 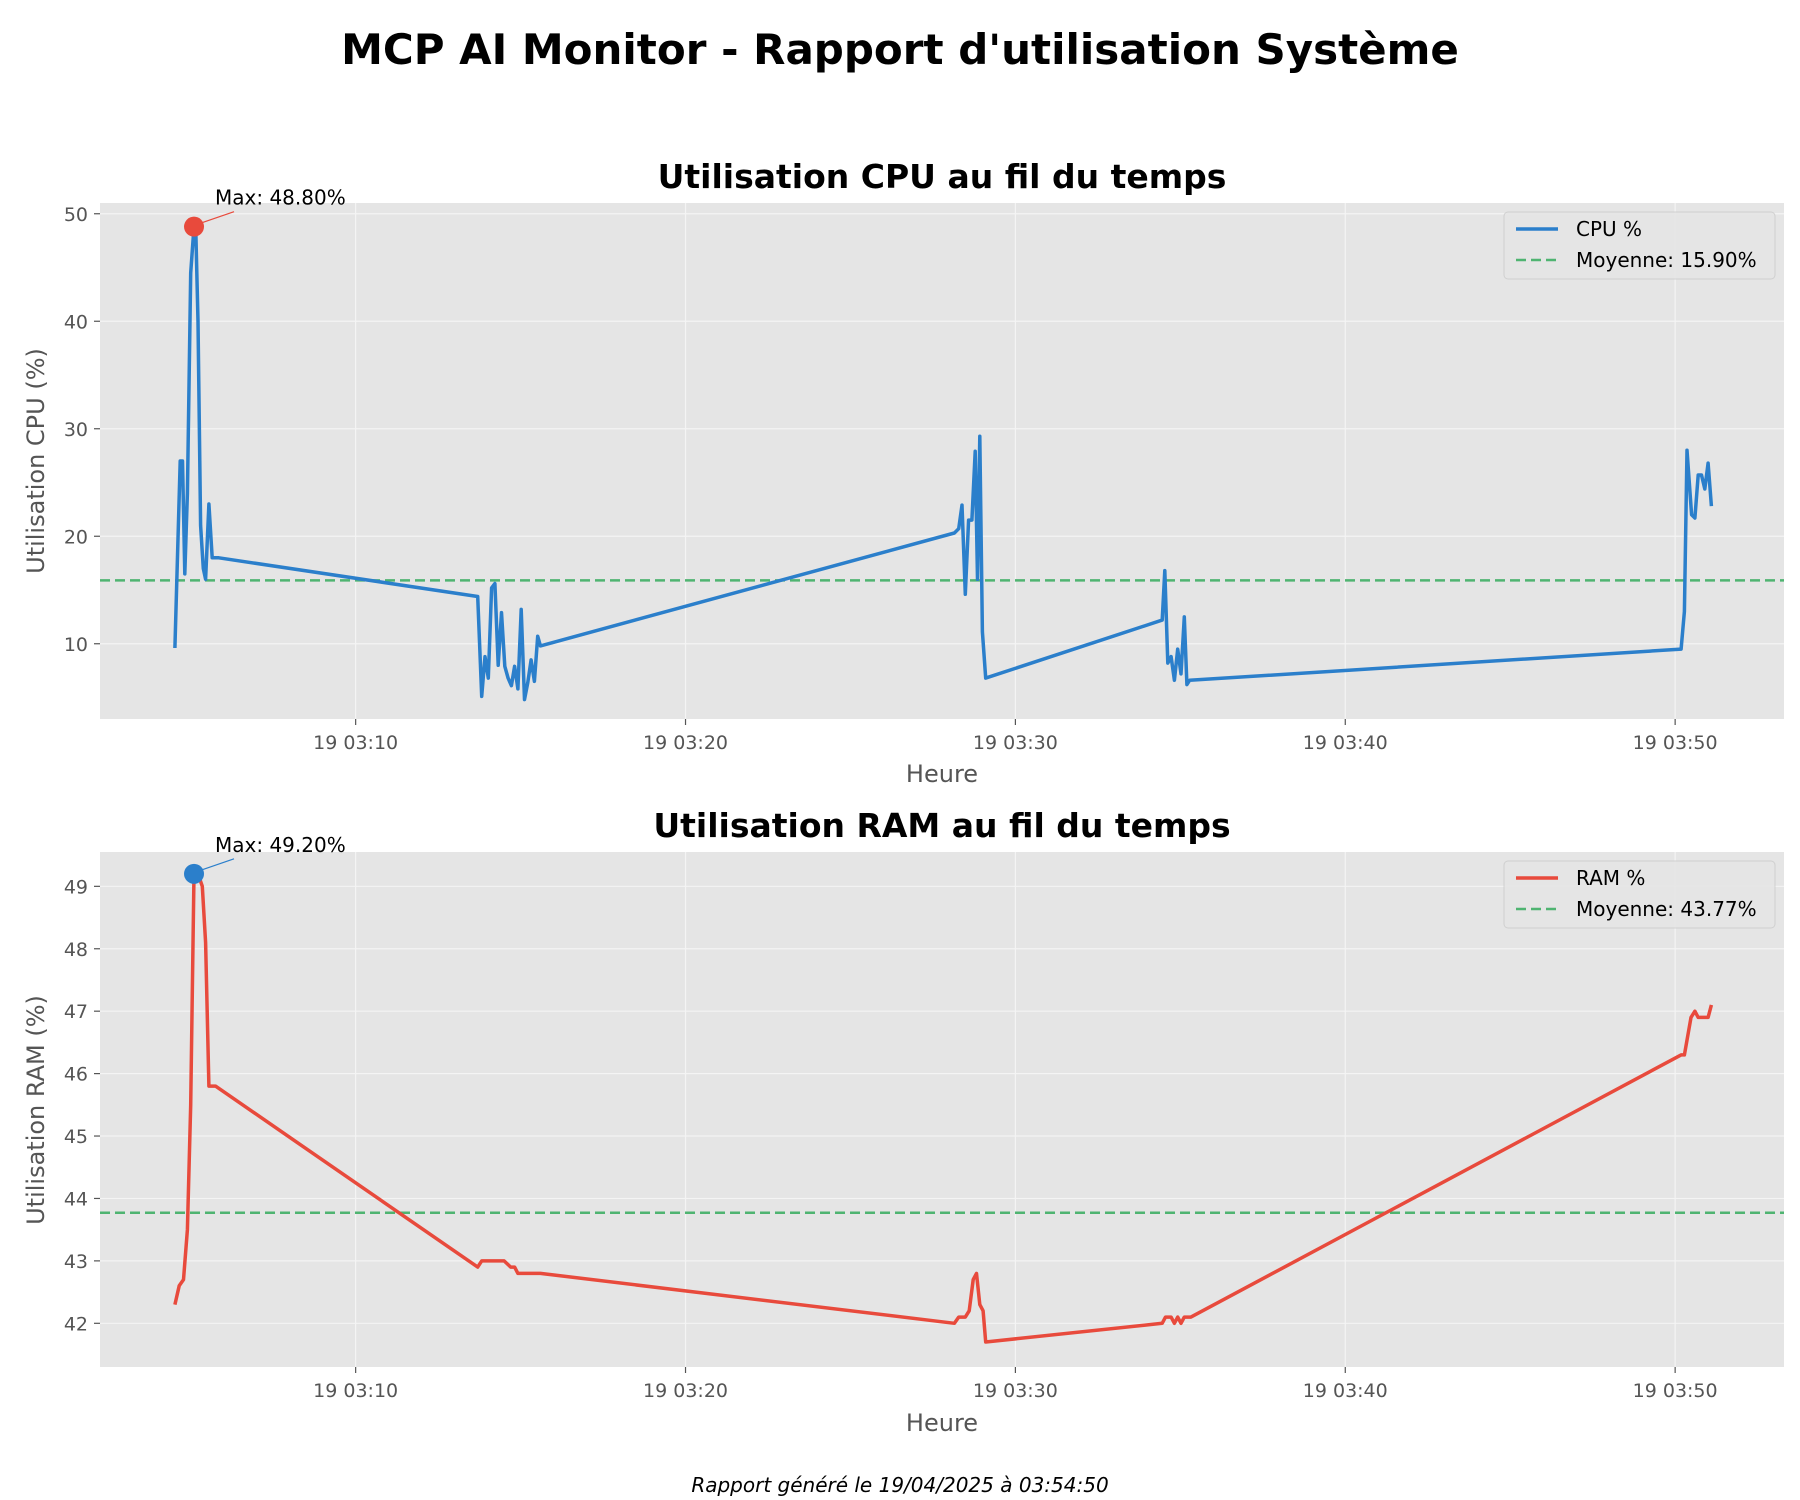 I want to click on ram-x-tick-label-1: 19 03:20, so click(x=685, y=1391).